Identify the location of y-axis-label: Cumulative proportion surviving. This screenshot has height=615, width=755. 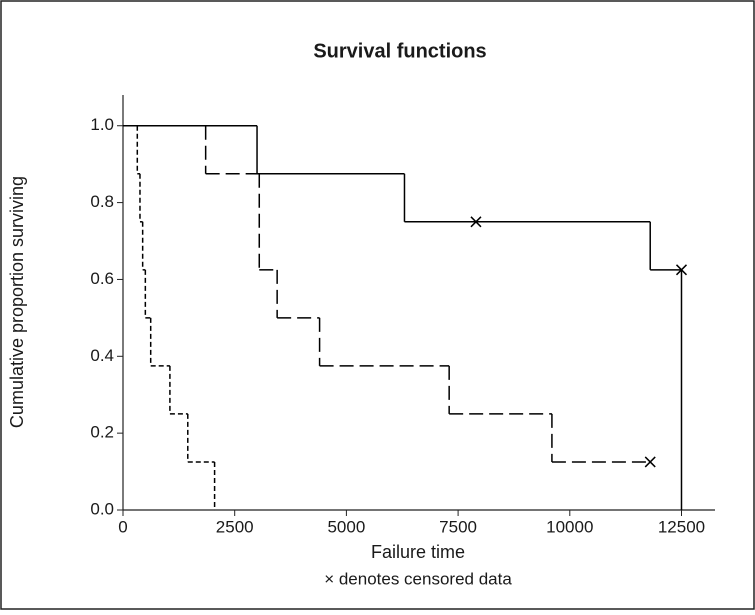
(17, 302).